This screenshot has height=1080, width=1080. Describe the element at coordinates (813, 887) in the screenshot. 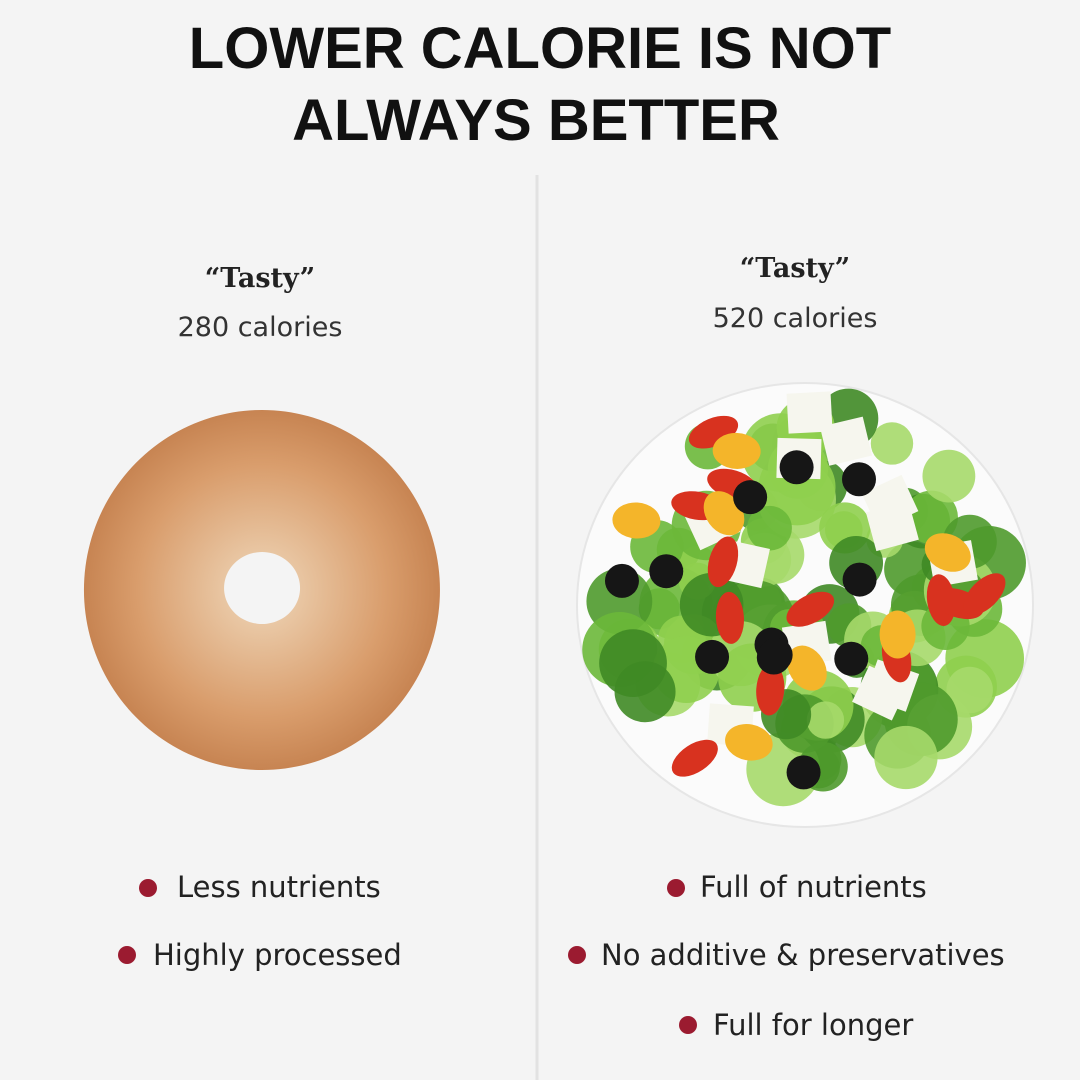

I see `point: Full of nutrients` at that location.